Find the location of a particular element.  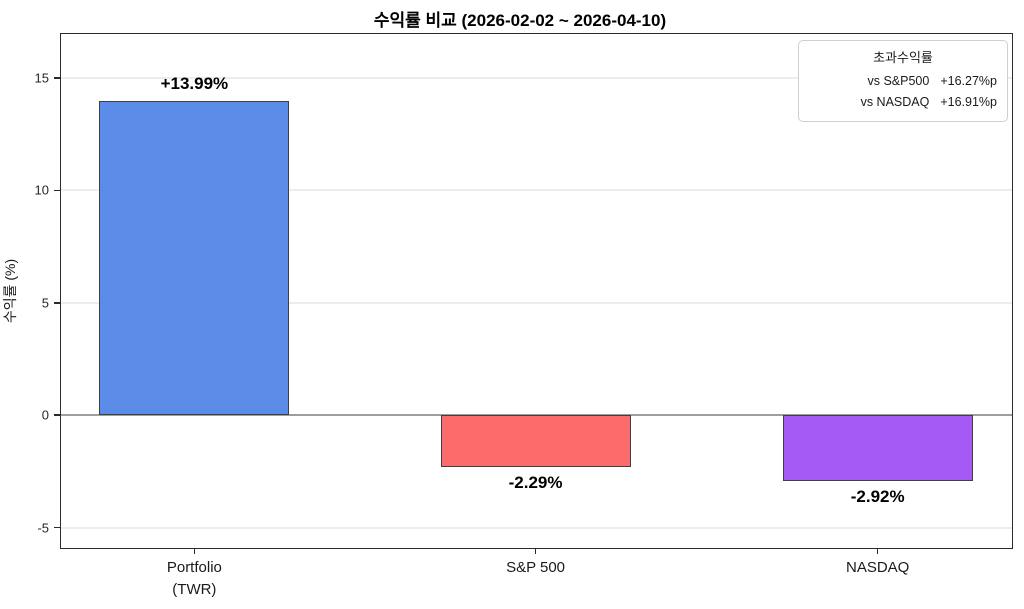

y-tick-label: 15 is located at coordinates (41, 78).